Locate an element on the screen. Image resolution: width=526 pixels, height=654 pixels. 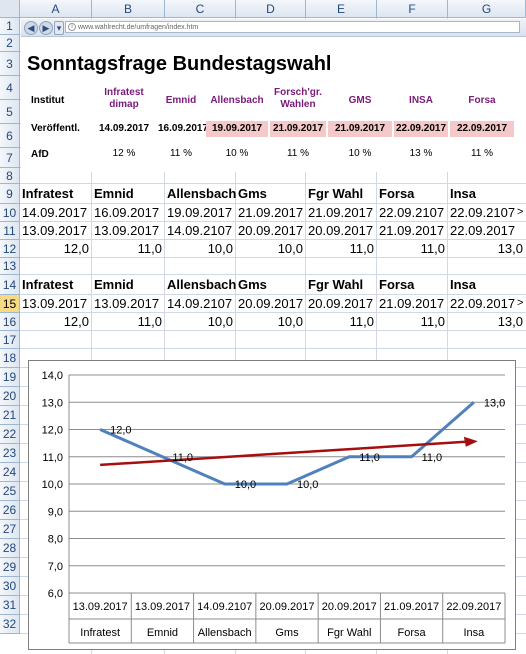
cell-b11: 13.09.2017 is located at coordinates (127, 230).